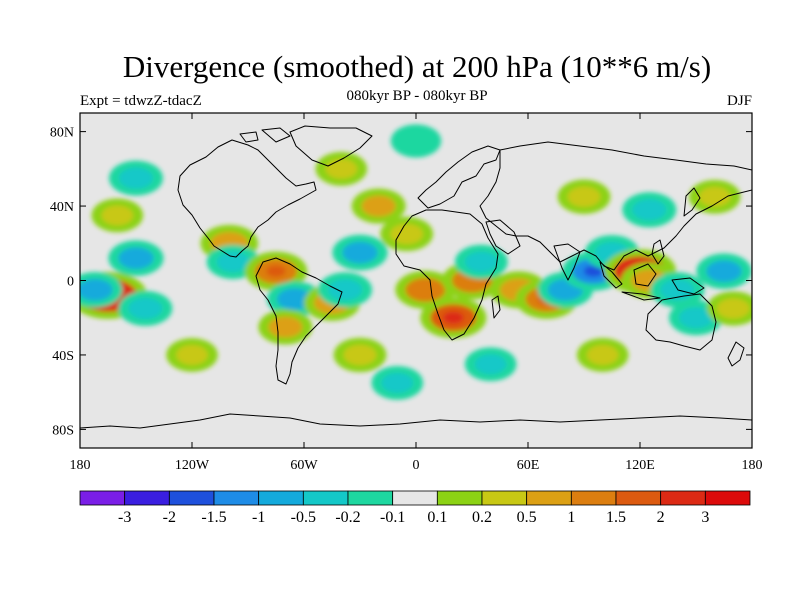 Image resolution: width=800 pixels, height=600 pixels. What do you see at coordinates (496, 307) in the screenshot?
I see `coastline-madagascar` at bounding box center [496, 307].